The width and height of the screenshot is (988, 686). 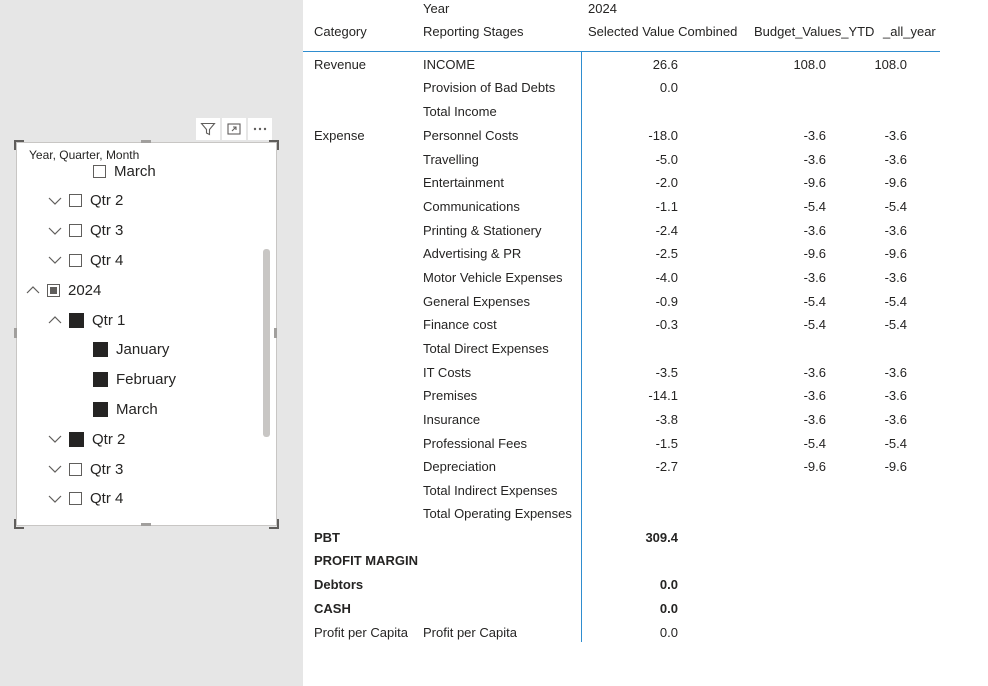 I want to click on cell-reporting-stage: General Expenses, so click(x=476, y=301).